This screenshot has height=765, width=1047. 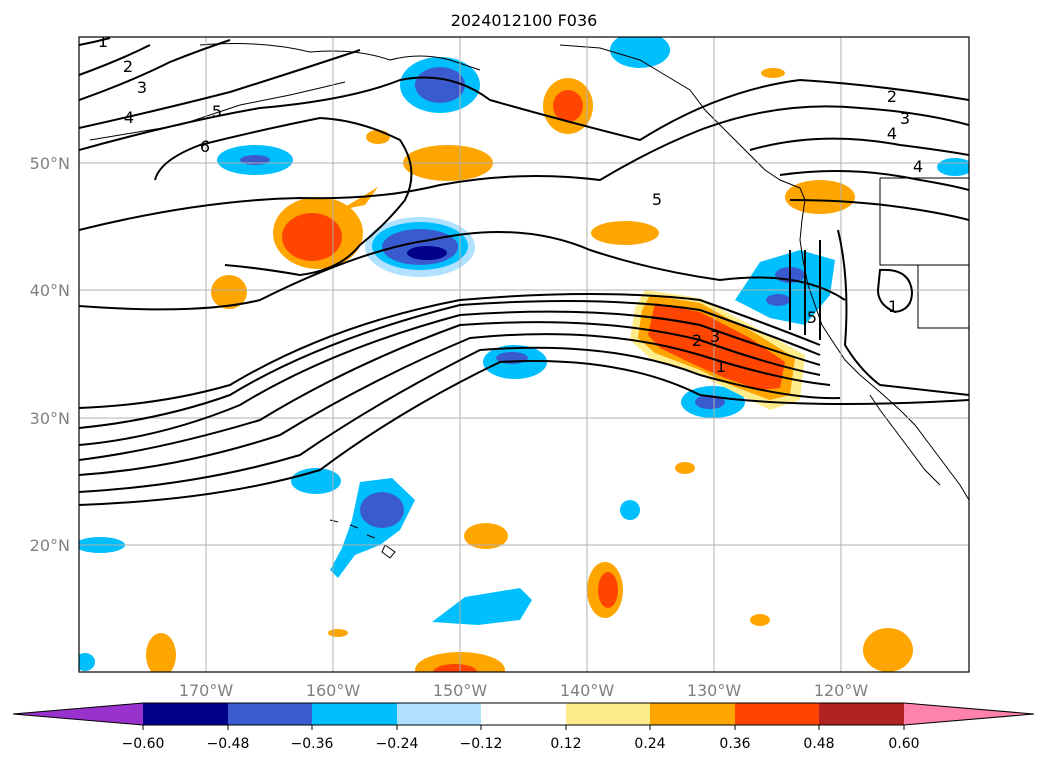 What do you see at coordinates (143, 744) in the screenshot?
I see `colorbar-tick-label: −0.60` at bounding box center [143, 744].